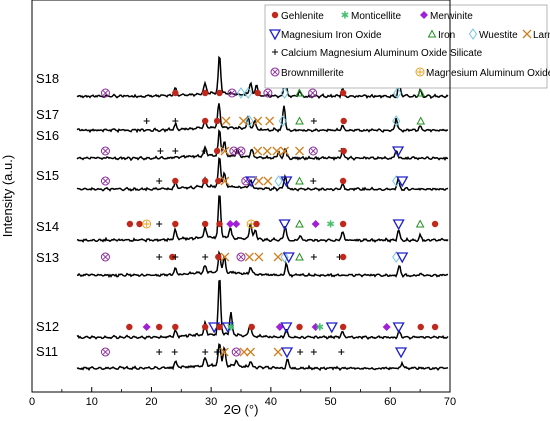  What do you see at coordinates (376, 16) in the screenshot?
I see `legend-label-monticellite: Monticellite` at bounding box center [376, 16].